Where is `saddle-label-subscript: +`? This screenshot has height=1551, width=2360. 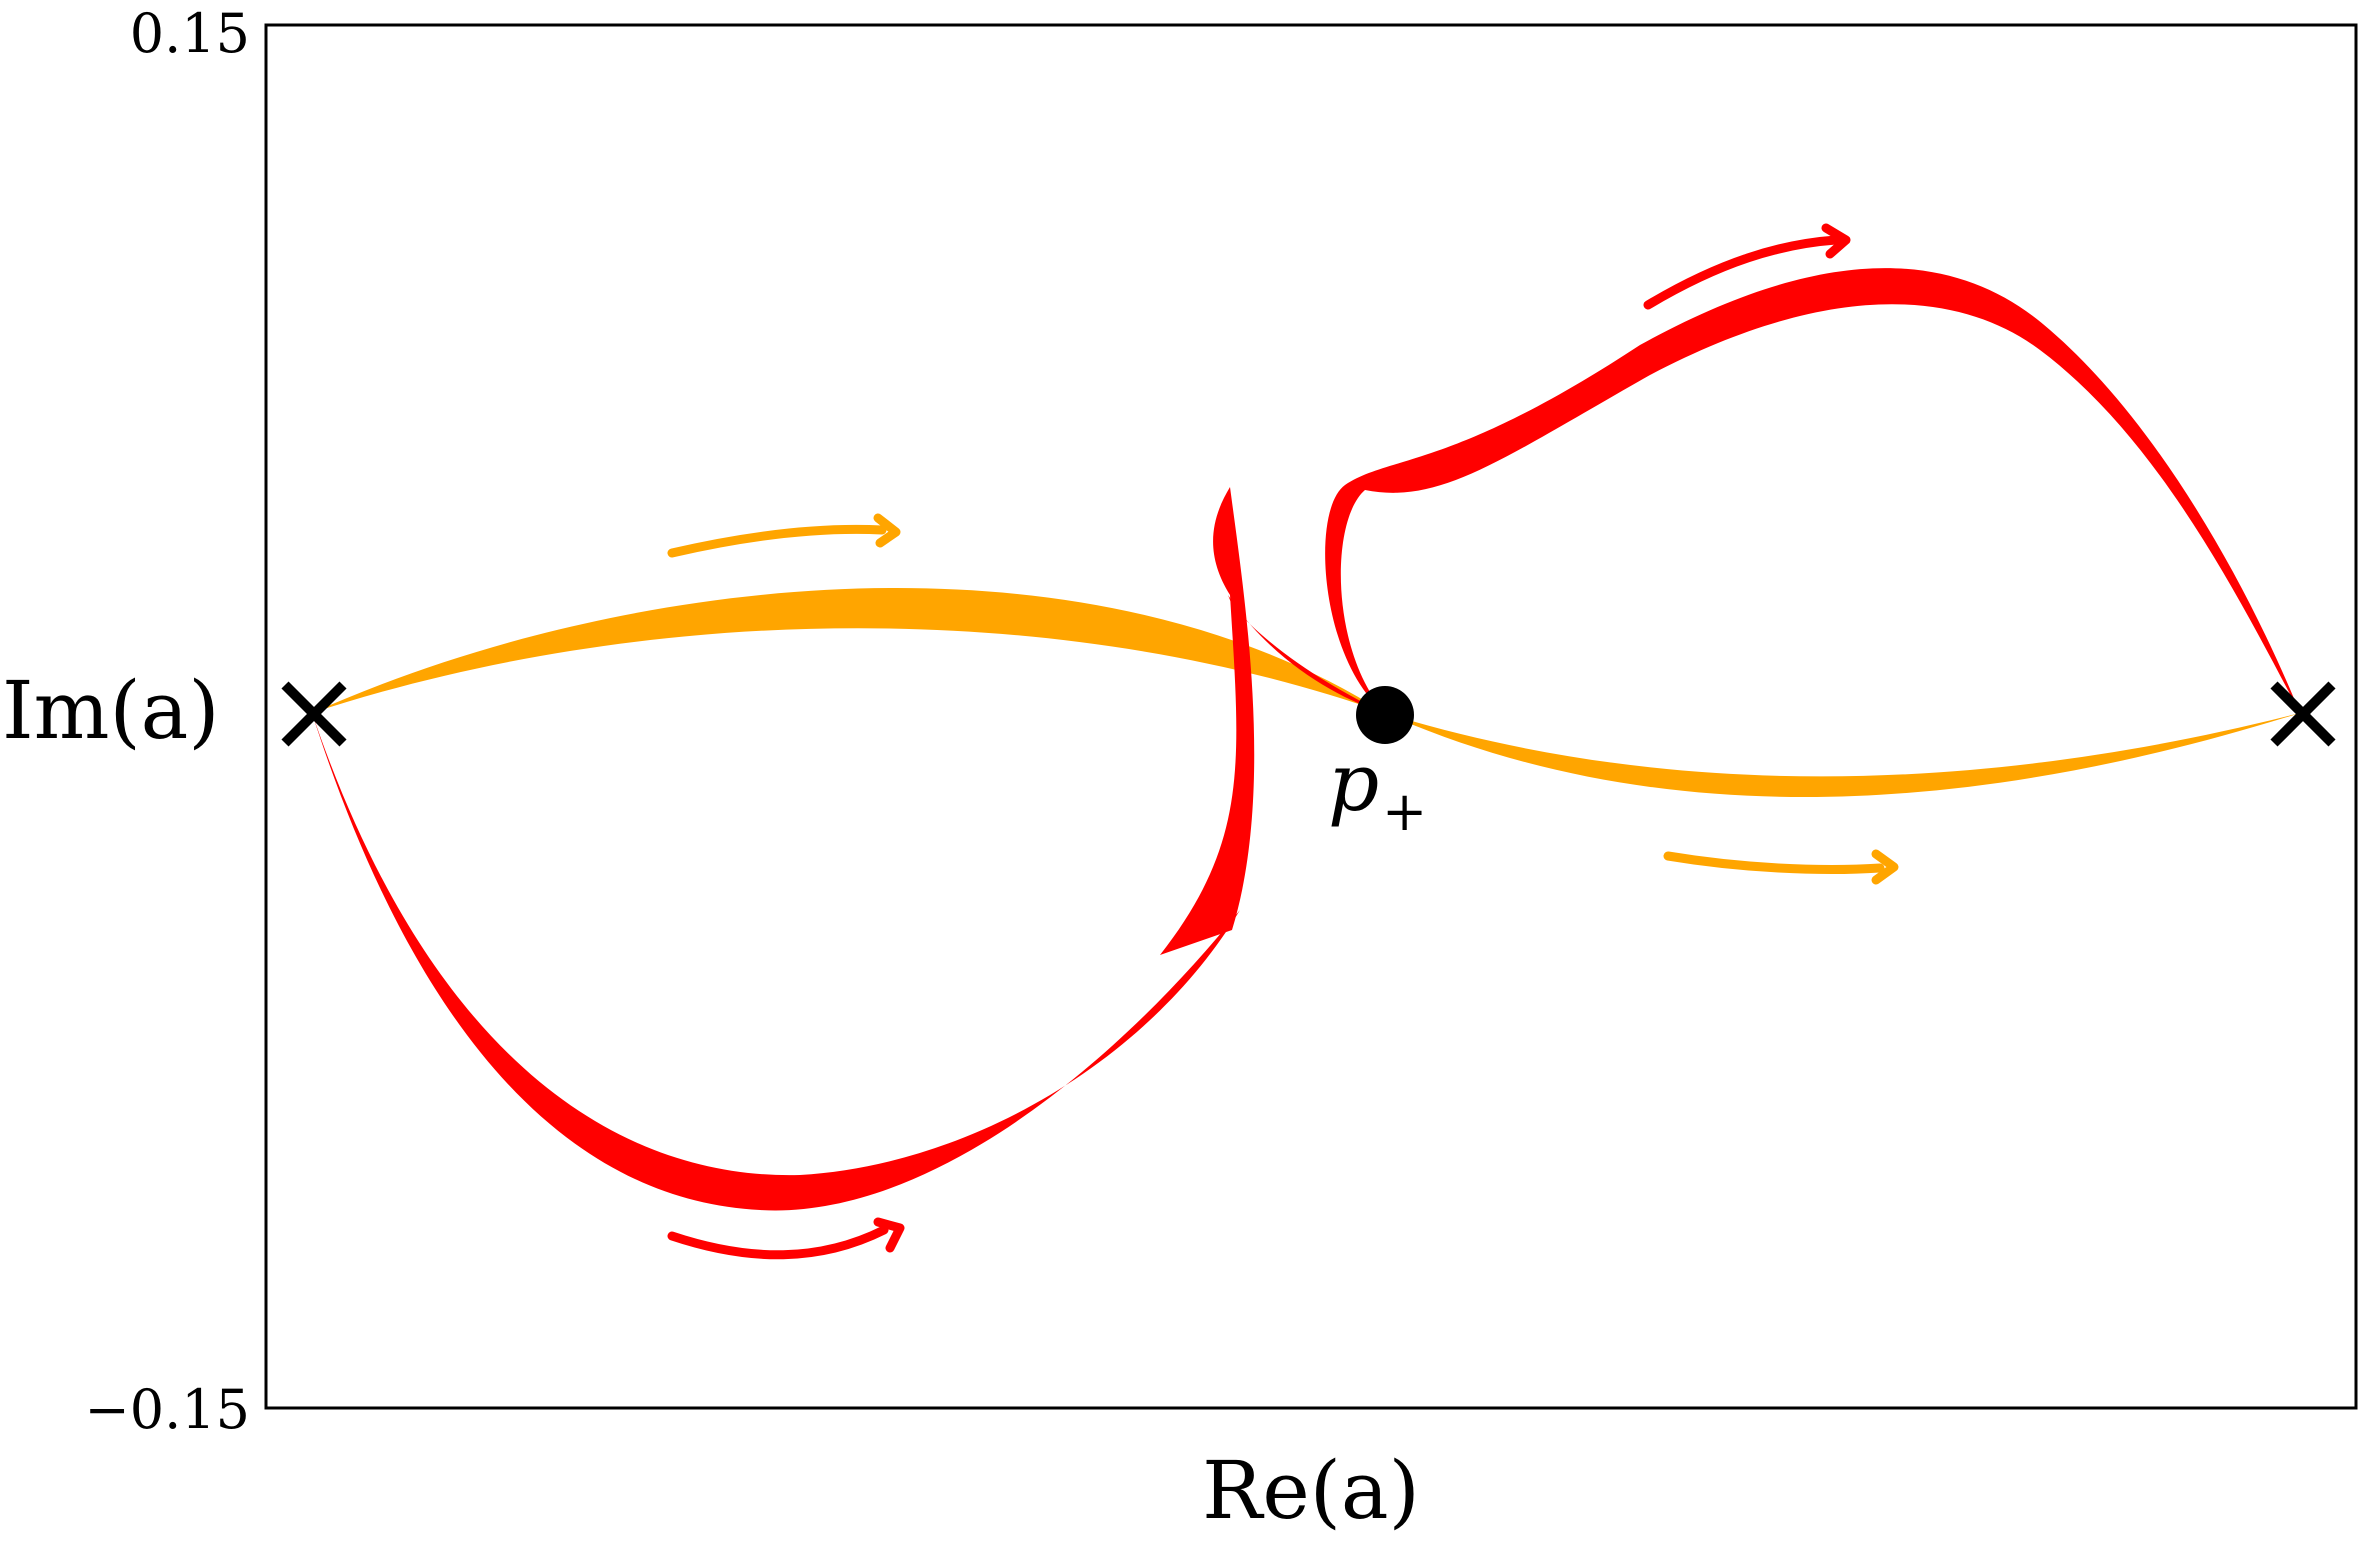 saddle-label-subscript: + is located at coordinates (1404, 811).